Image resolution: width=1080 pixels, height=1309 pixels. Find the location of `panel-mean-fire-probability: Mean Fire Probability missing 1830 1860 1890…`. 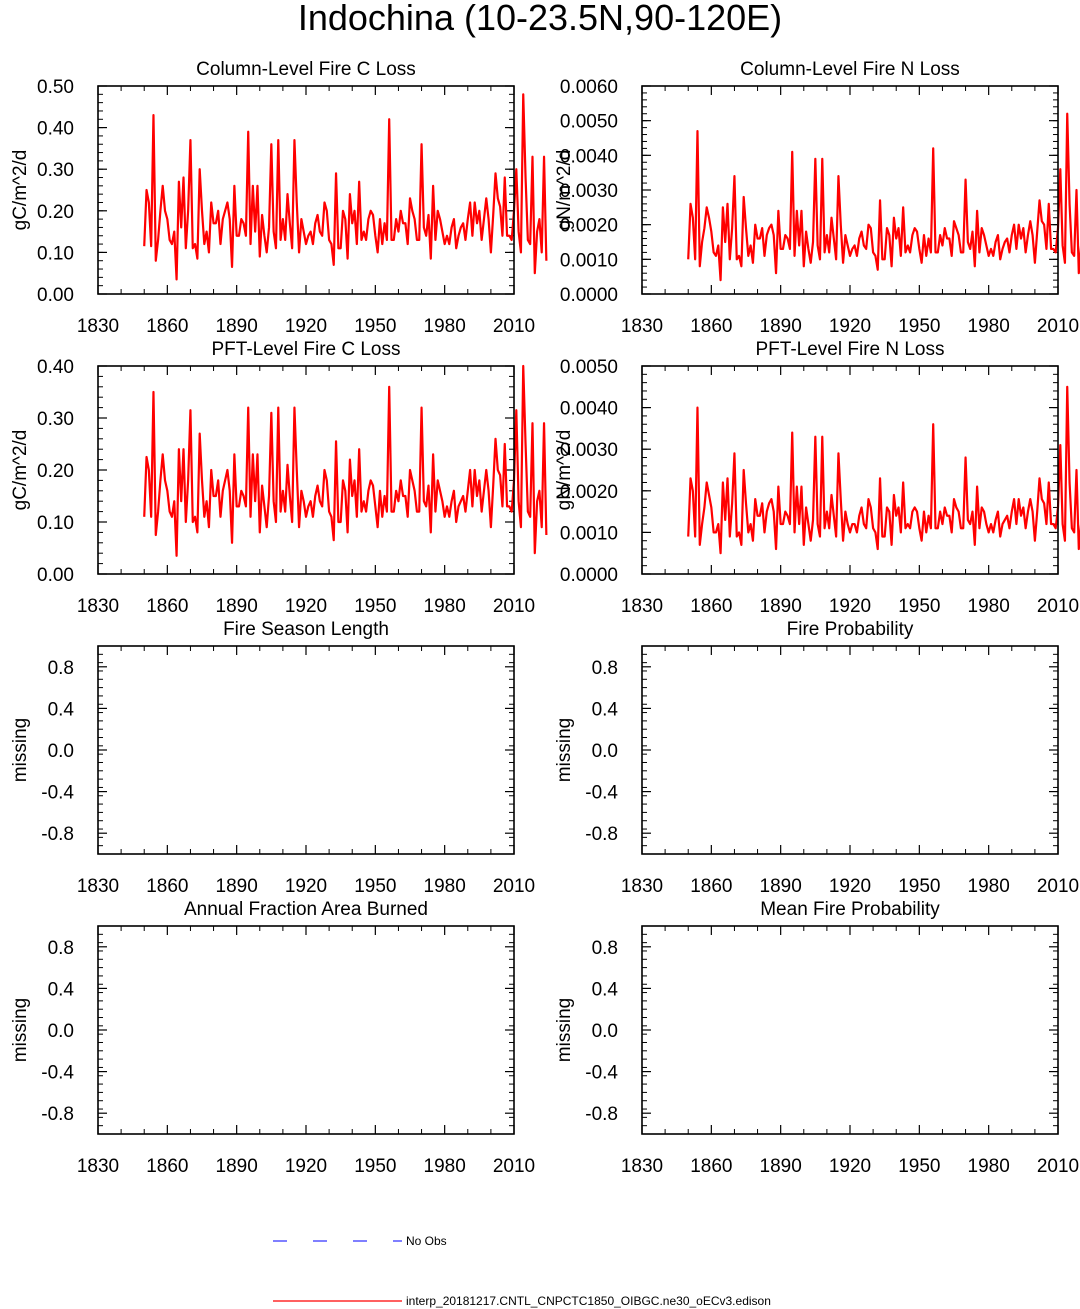

panel-mean-fire-probability: Mean Fire Probability missing 1830 1860 1890… is located at coordinates (816, 1038).